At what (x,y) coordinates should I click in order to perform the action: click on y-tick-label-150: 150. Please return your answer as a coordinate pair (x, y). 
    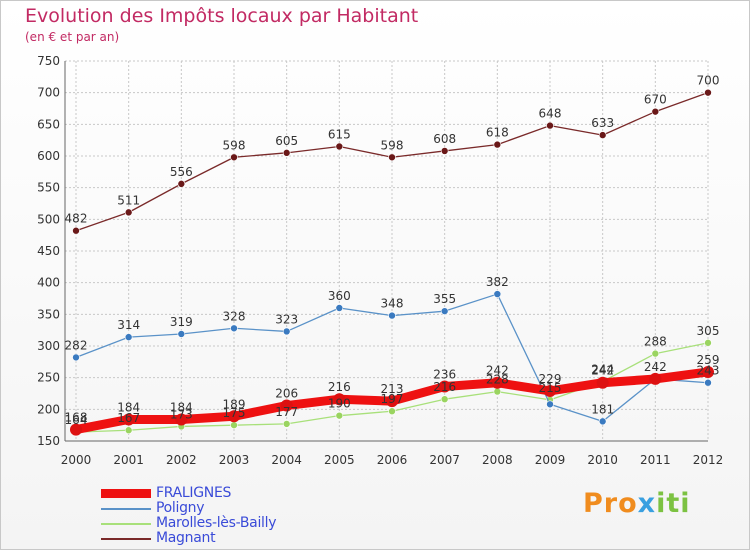
    Looking at the image, I should click on (48, 441).